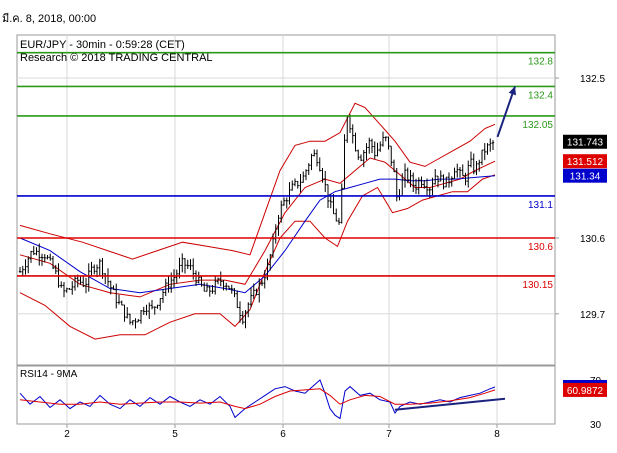  Describe the element at coordinates (592, 239) in the screenshot. I see `y-tick-label: 130.6` at that location.